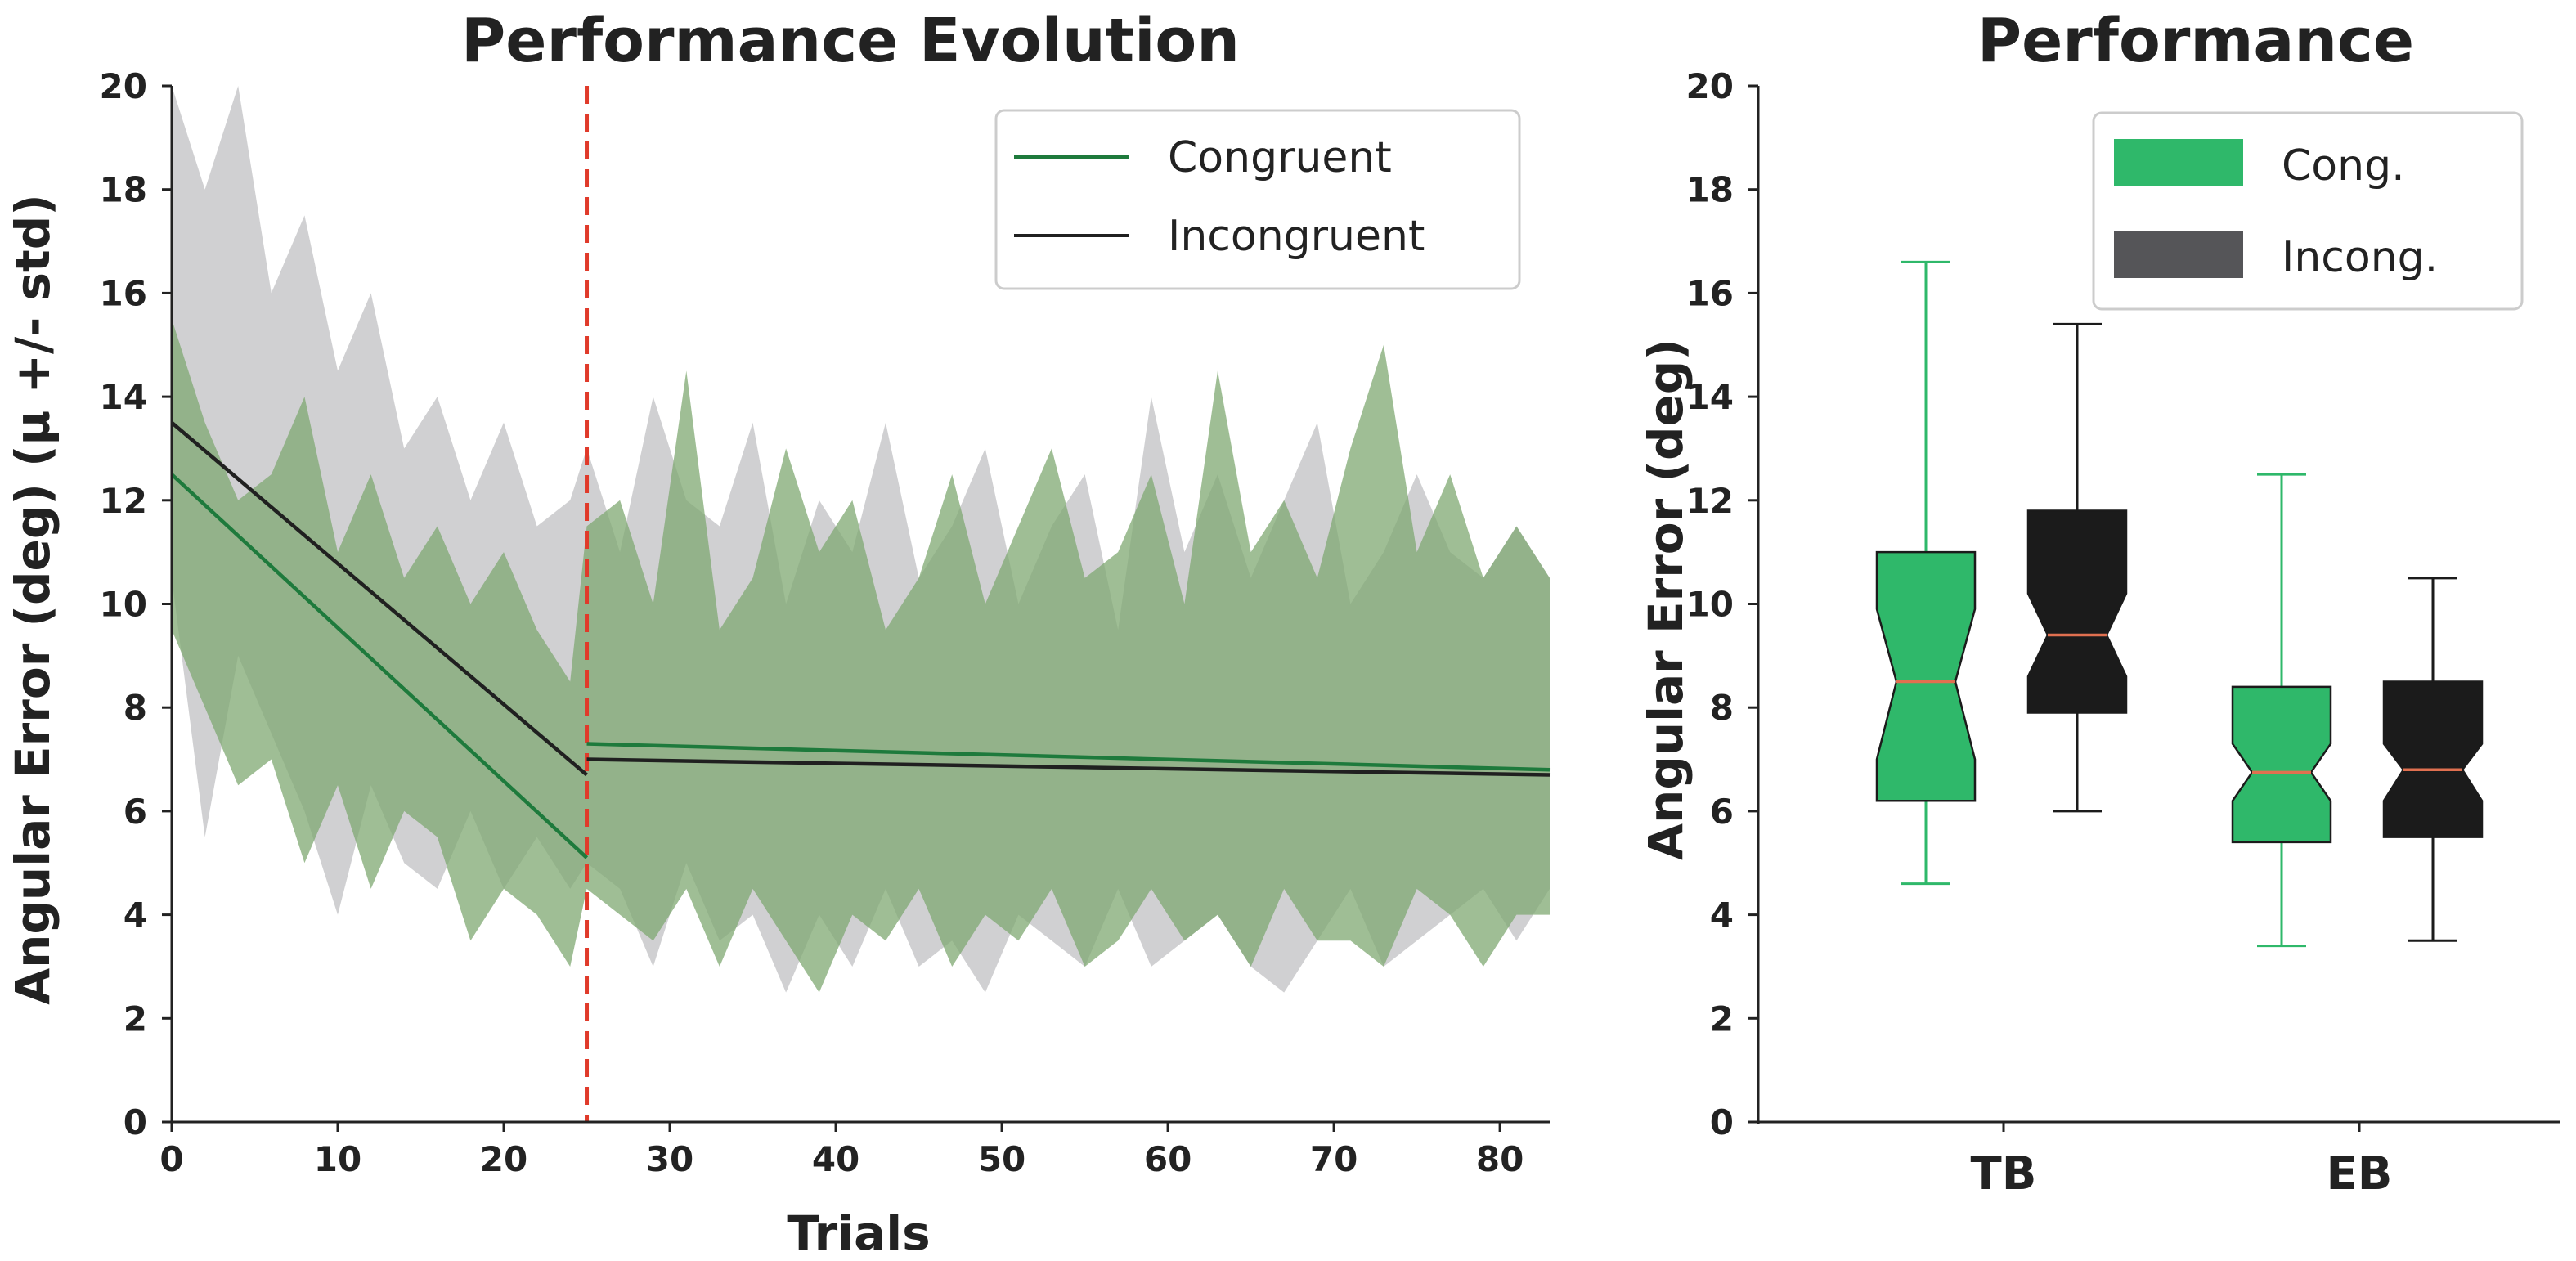 This screenshot has width=2576, height=1261. Describe the element at coordinates (1334, 1159) in the screenshot. I see `x-tick-label: 70` at that location.